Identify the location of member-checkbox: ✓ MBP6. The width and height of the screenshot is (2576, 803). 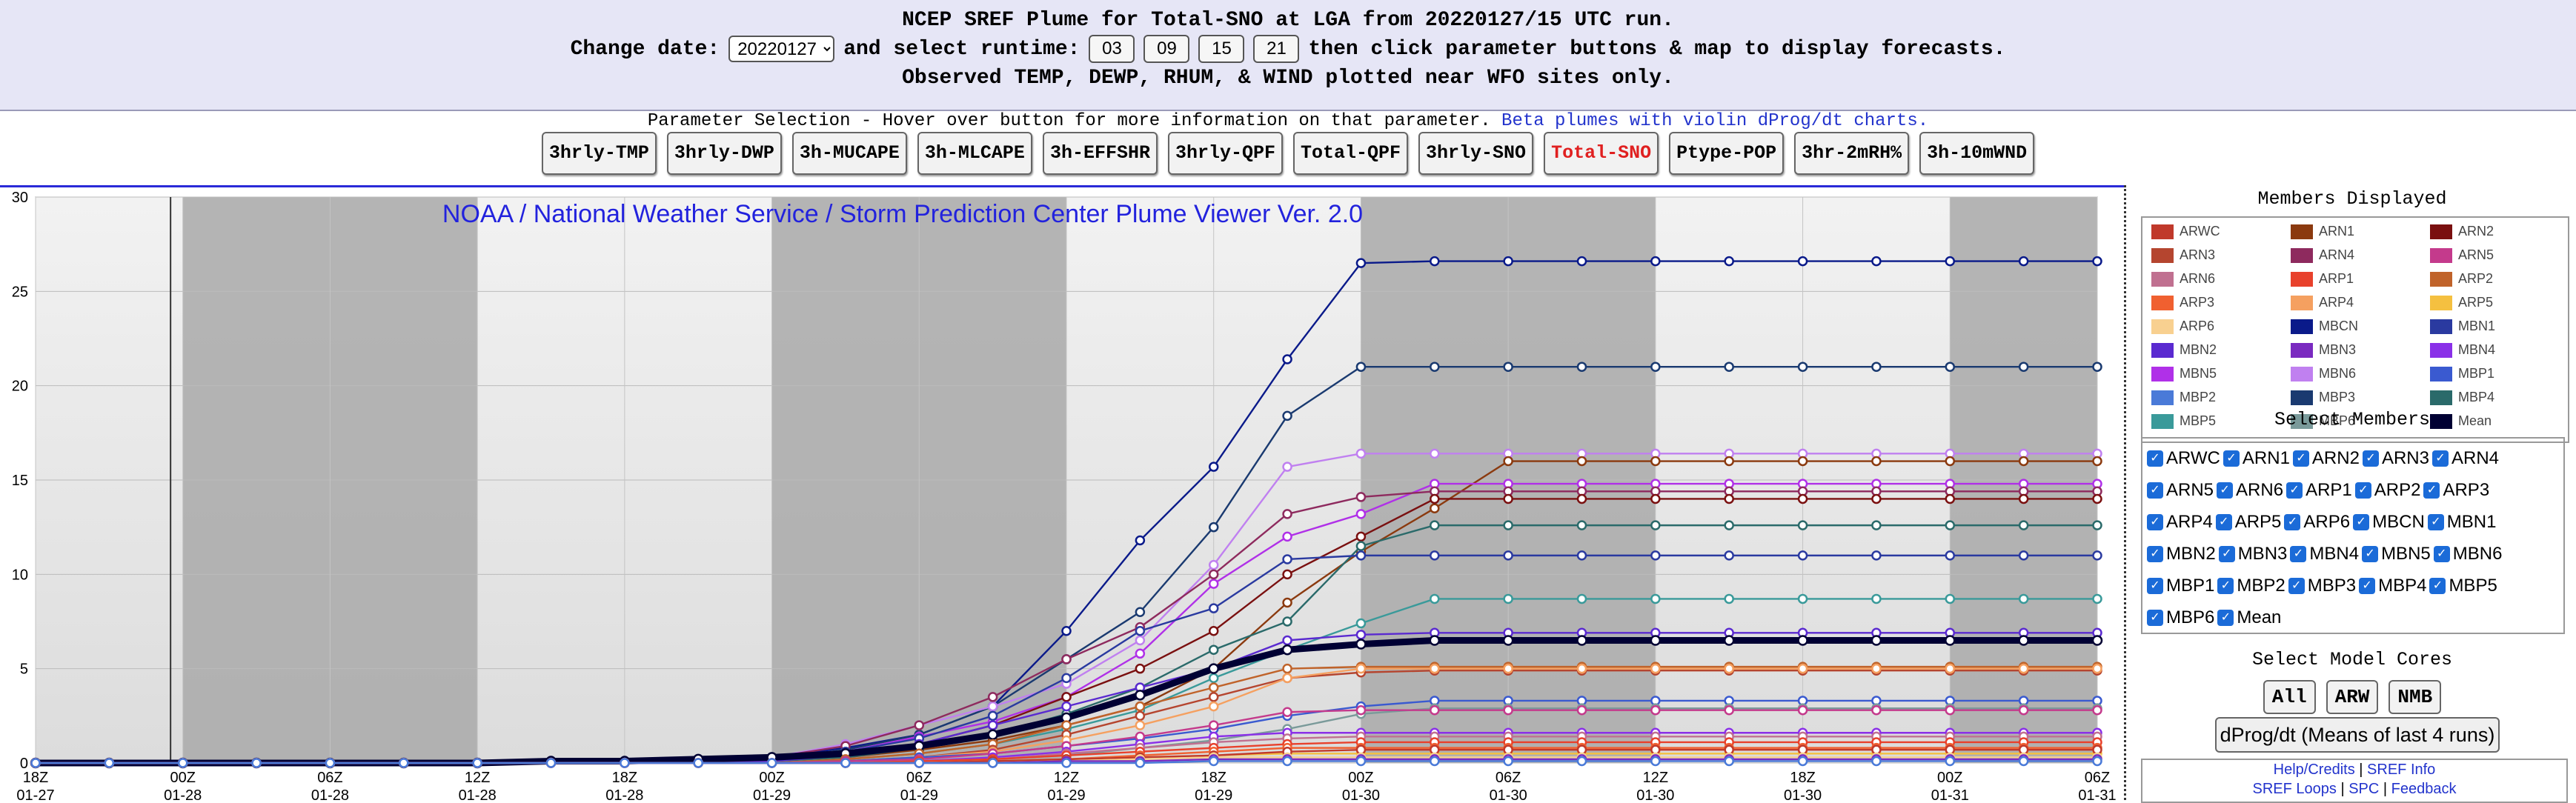
(2180, 618).